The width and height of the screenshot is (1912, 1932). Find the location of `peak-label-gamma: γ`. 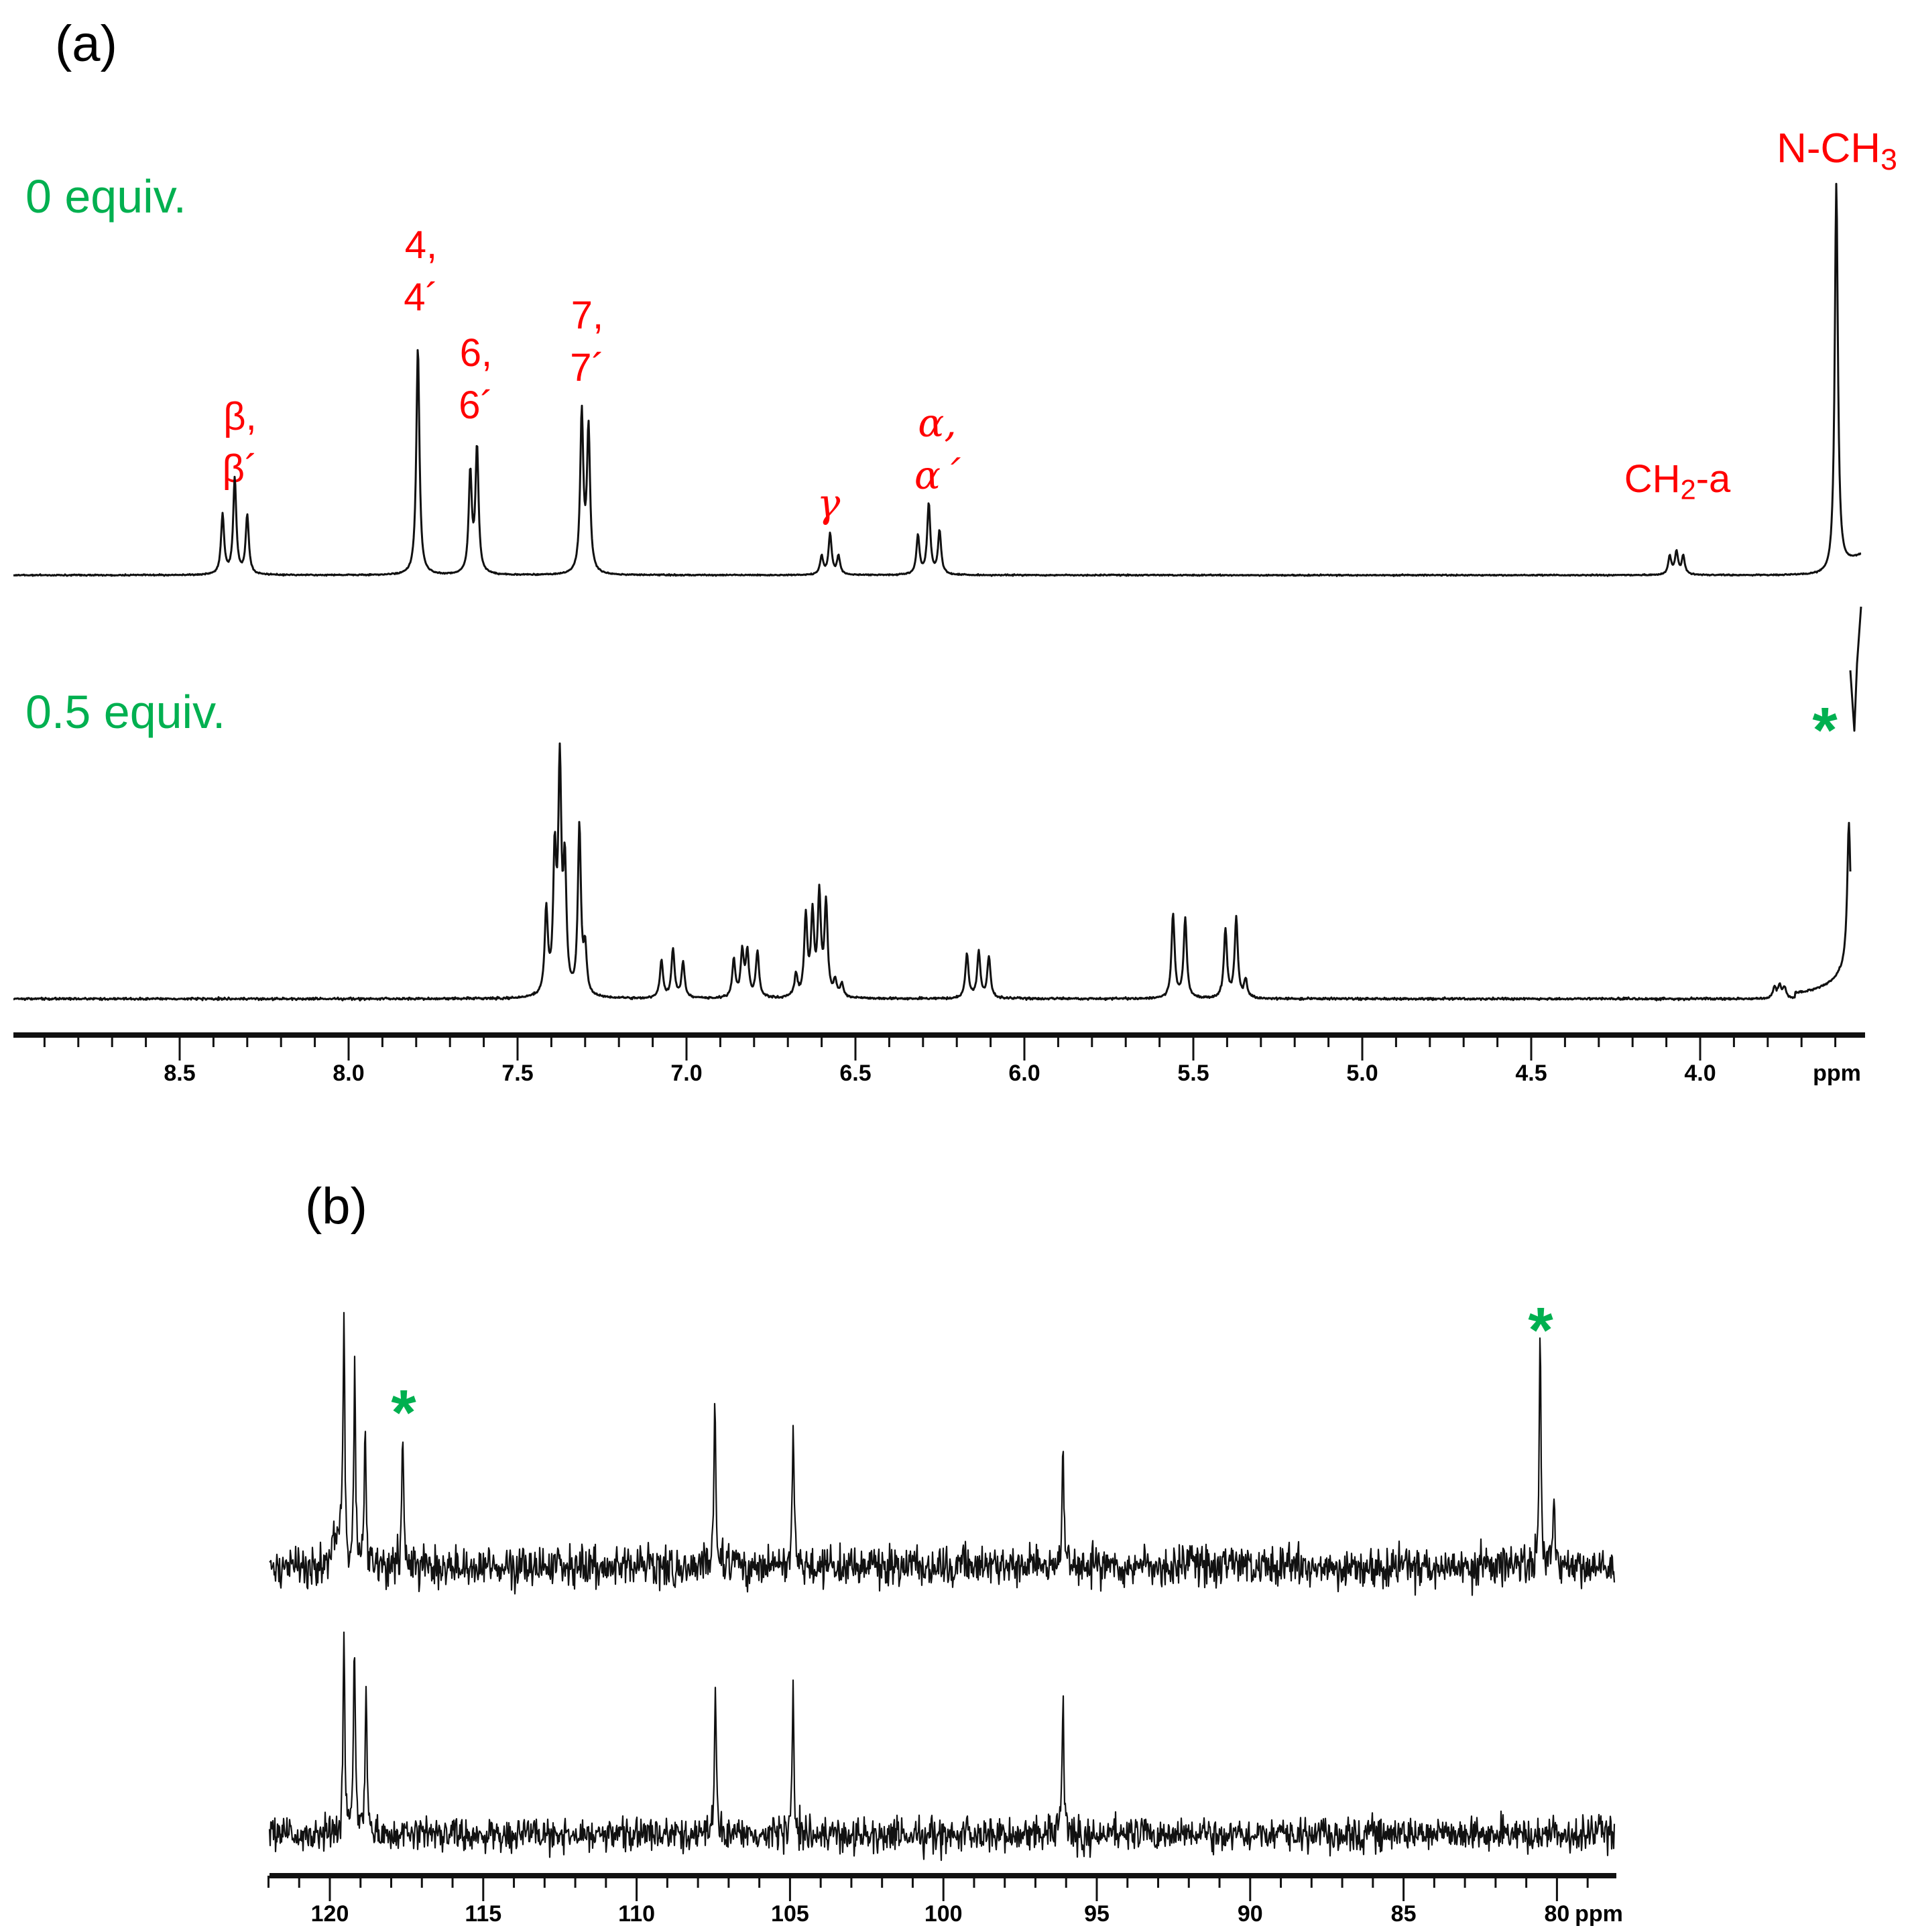

peak-label-gamma: γ is located at coordinates (829, 504).